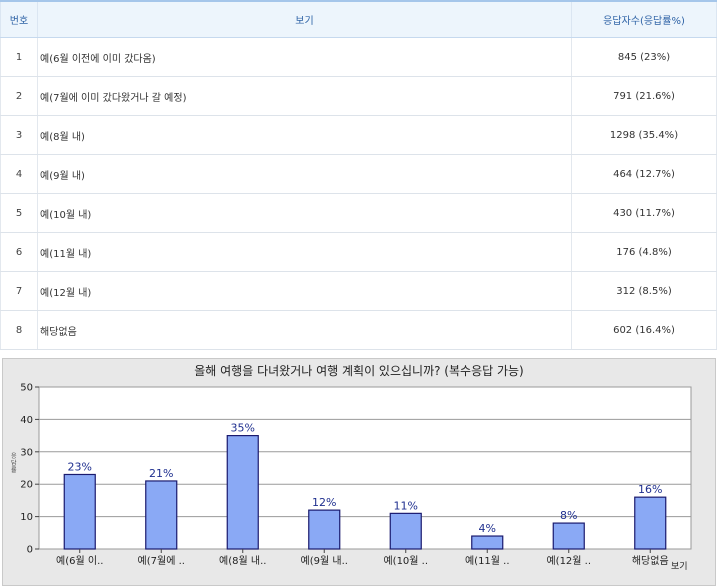  What do you see at coordinates (19, 174) in the screenshot?
I see `row-number: 4` at bounding box center [19, 174].